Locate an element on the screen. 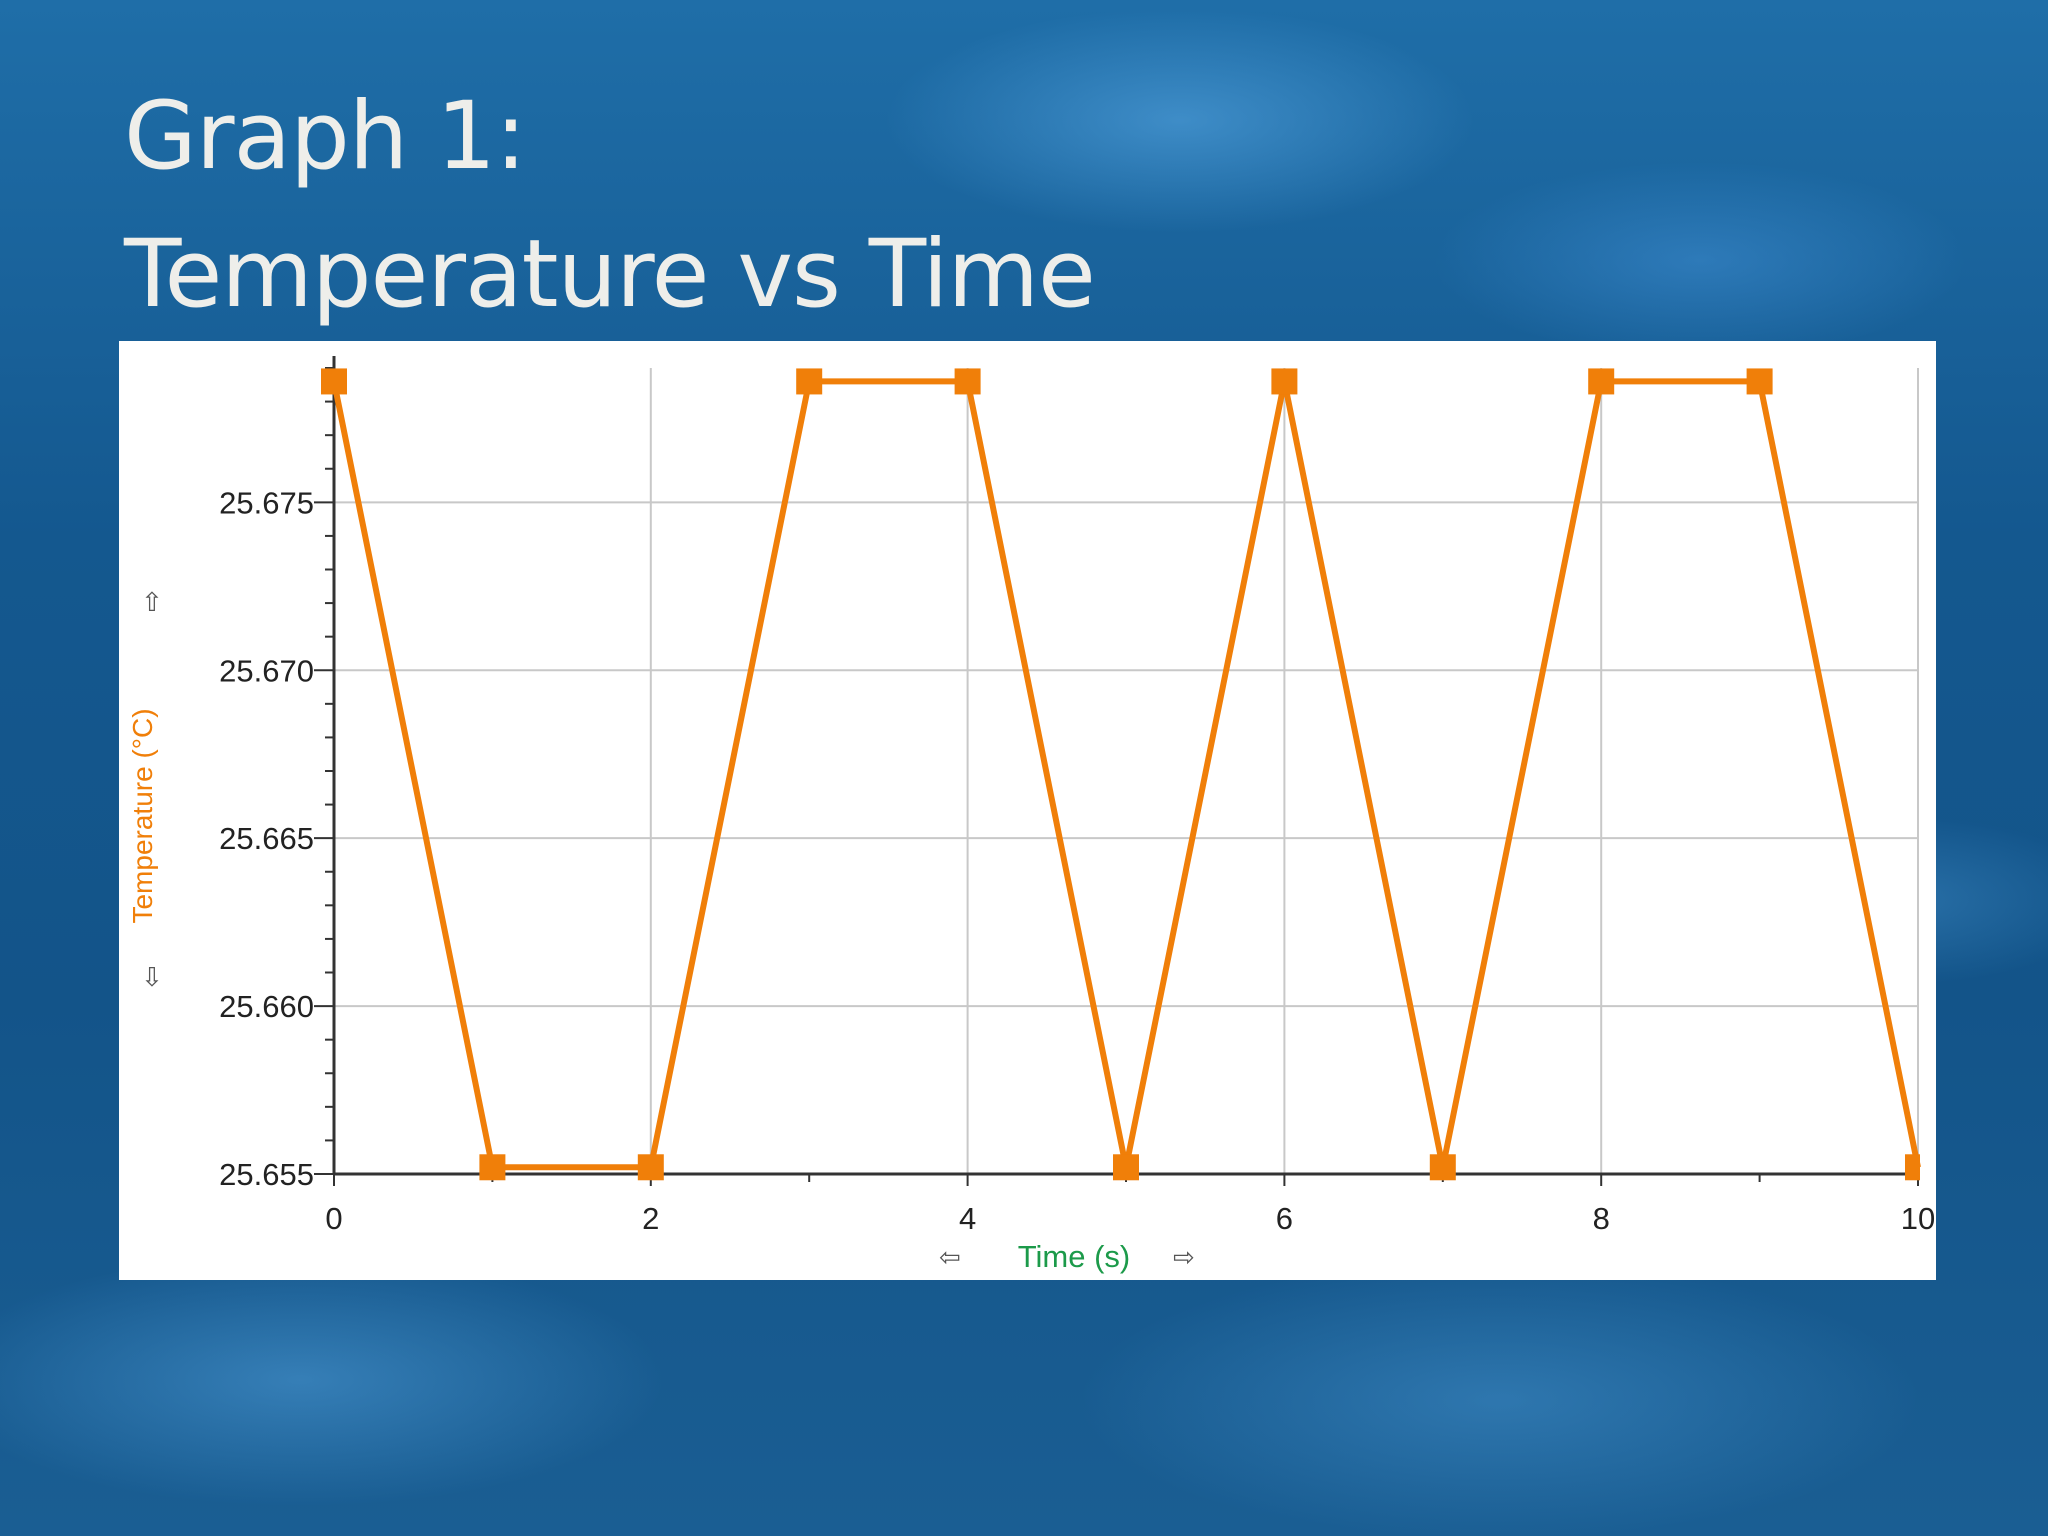 This screenshot has width=2048, height=1536. y-axis-title: Temperature (°C) is located at coordinates (142, 815).